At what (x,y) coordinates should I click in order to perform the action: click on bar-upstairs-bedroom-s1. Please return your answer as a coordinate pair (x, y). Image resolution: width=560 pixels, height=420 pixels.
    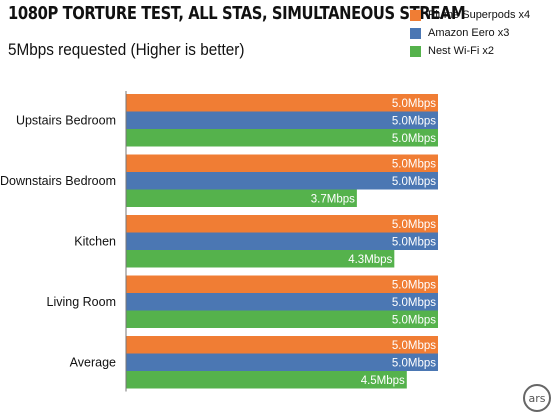
    Looking at the image, I should click on (282, 120).